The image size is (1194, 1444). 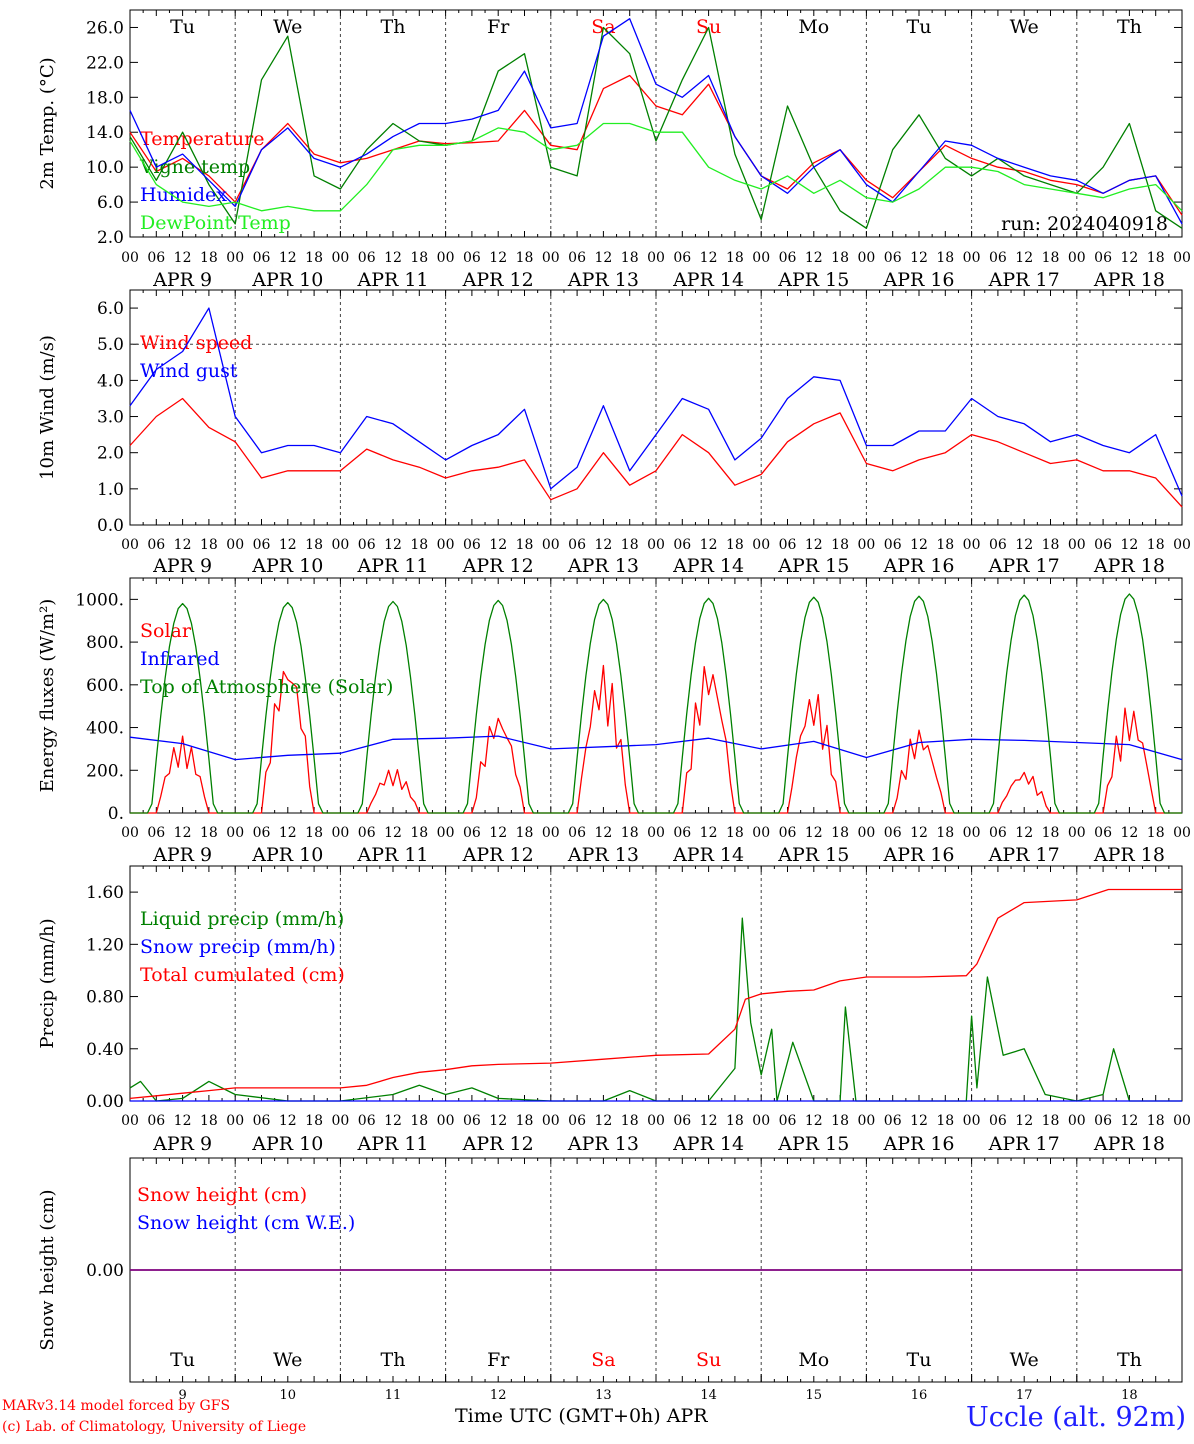 What do you see at coordinates (105, 168) in the screenshot?
I see `y-tick-label: 10.0` at bounding box center [105, 168].